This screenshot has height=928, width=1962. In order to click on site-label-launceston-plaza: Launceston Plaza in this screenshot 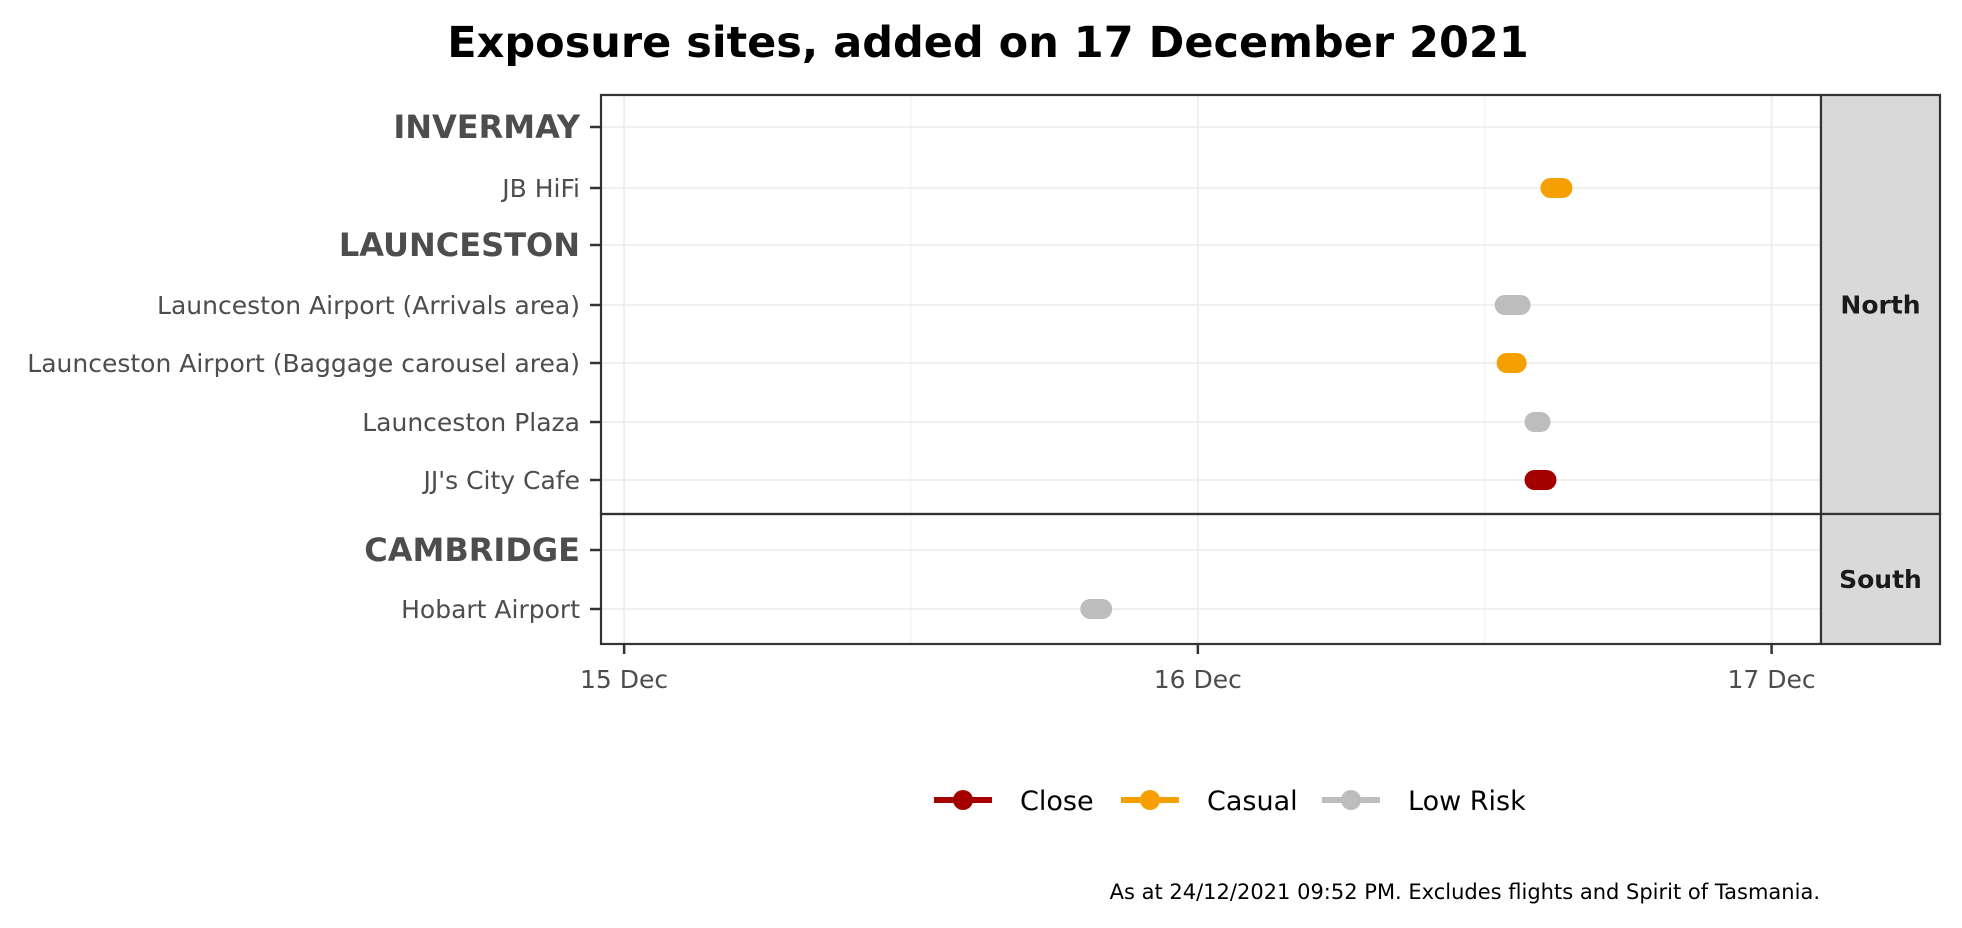, I will do `click(471, 422)`.